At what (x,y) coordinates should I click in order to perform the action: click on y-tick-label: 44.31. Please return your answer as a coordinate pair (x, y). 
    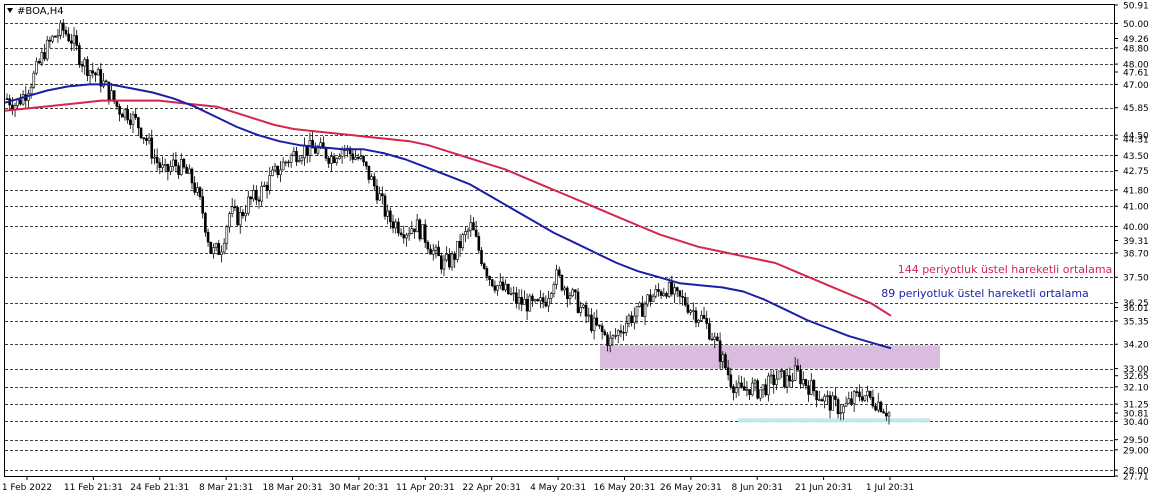
    Looking at the image, I should click on (1136, 140).